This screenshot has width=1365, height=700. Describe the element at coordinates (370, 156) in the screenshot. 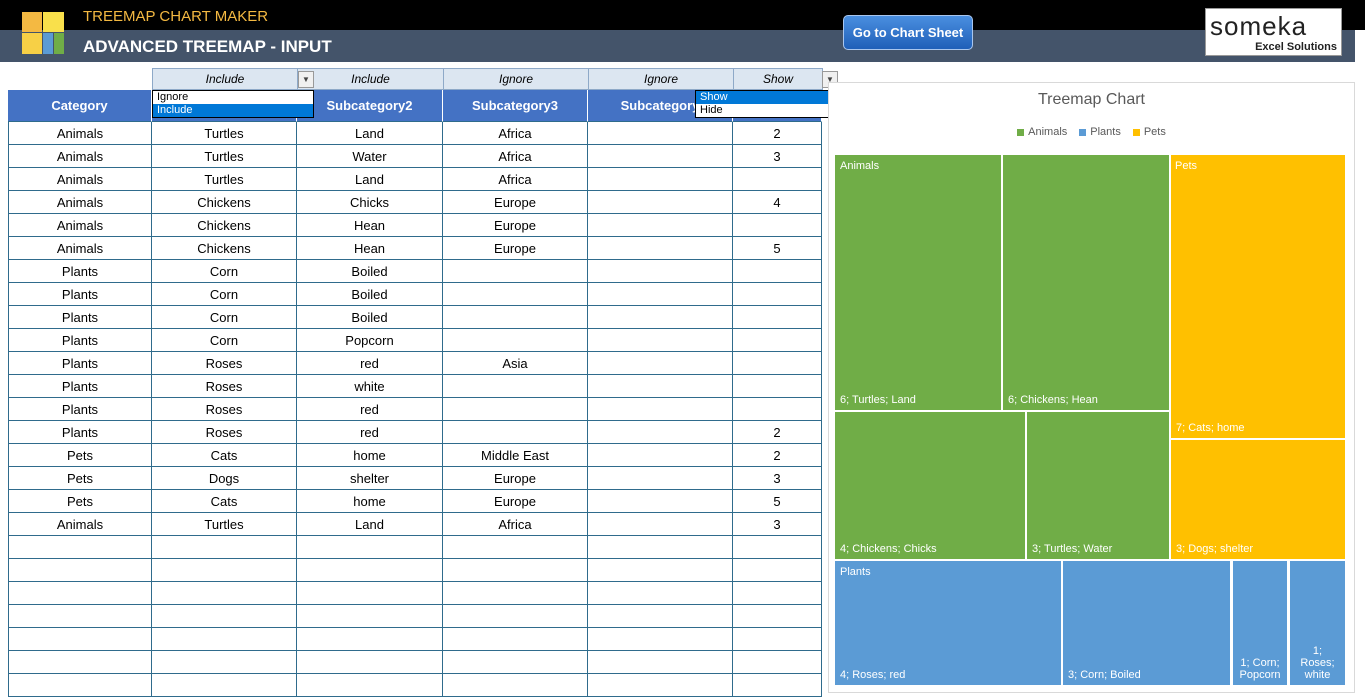

I see `table-cell: Water` at that location.